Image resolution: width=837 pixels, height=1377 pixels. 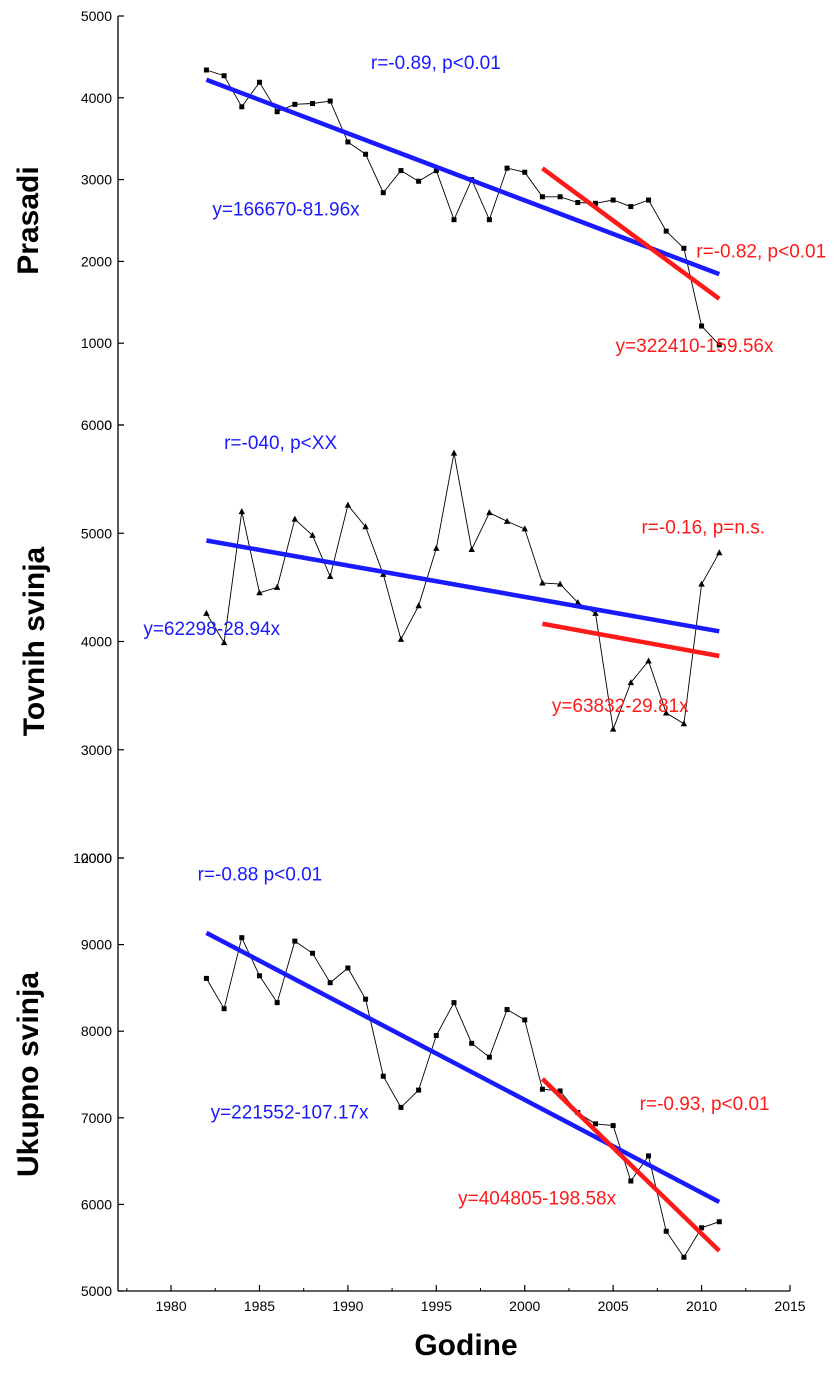 I want to click on x-axis-title: Godine, so click(x=465, y=1345).